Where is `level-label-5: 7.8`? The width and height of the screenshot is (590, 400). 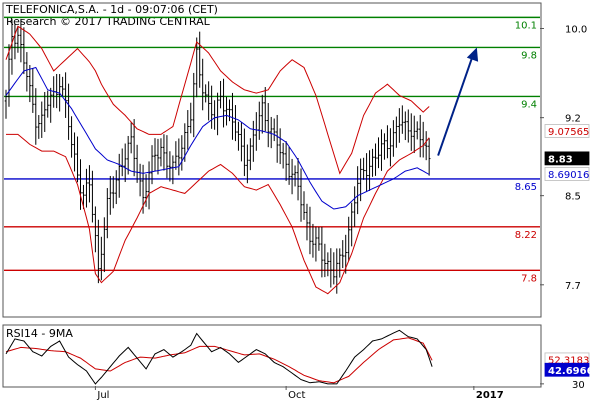
level-label-5: 7.8 is located at coordinates (529, 278).